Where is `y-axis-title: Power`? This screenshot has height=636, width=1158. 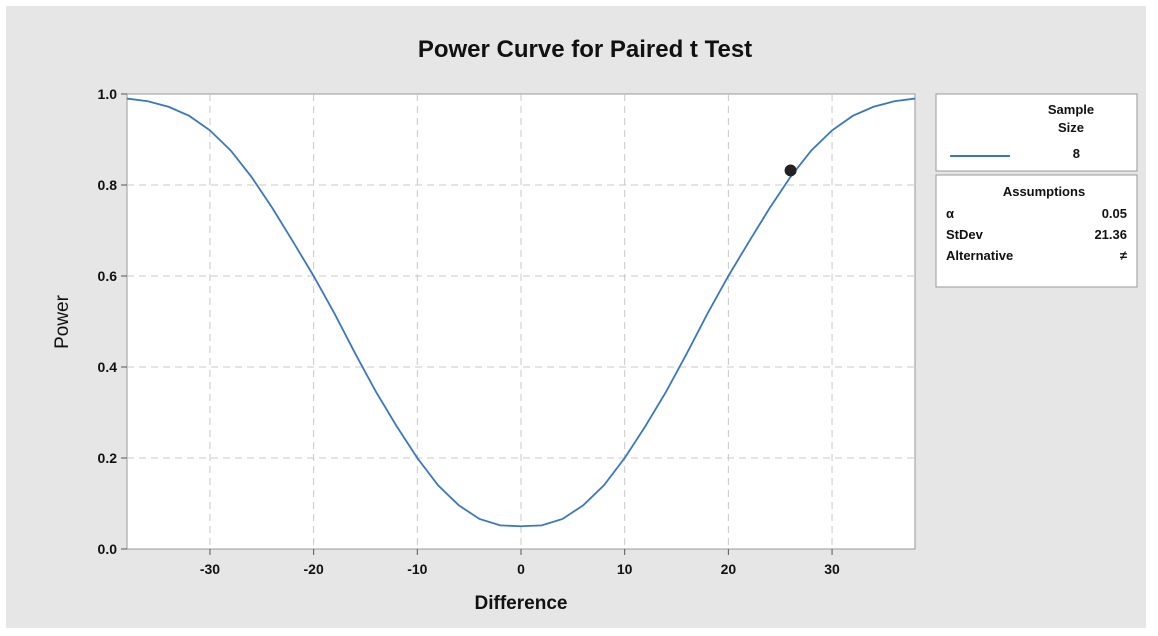
y-axis-title: Power is located at coordinates (62, 321).